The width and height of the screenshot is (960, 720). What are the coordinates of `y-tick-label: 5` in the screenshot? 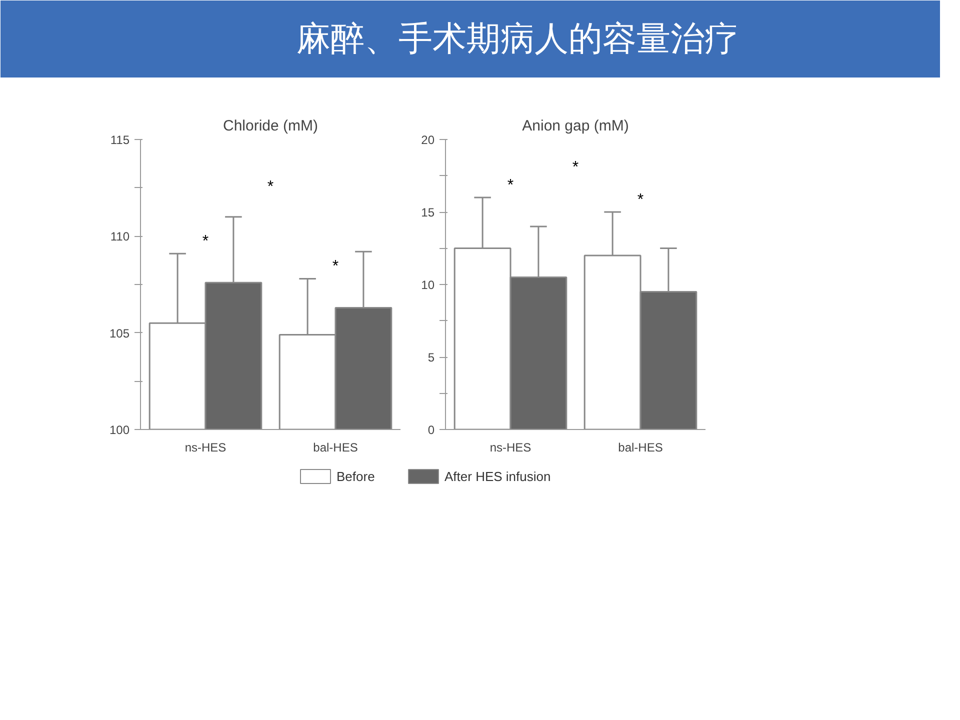 It's located at (431, 357).